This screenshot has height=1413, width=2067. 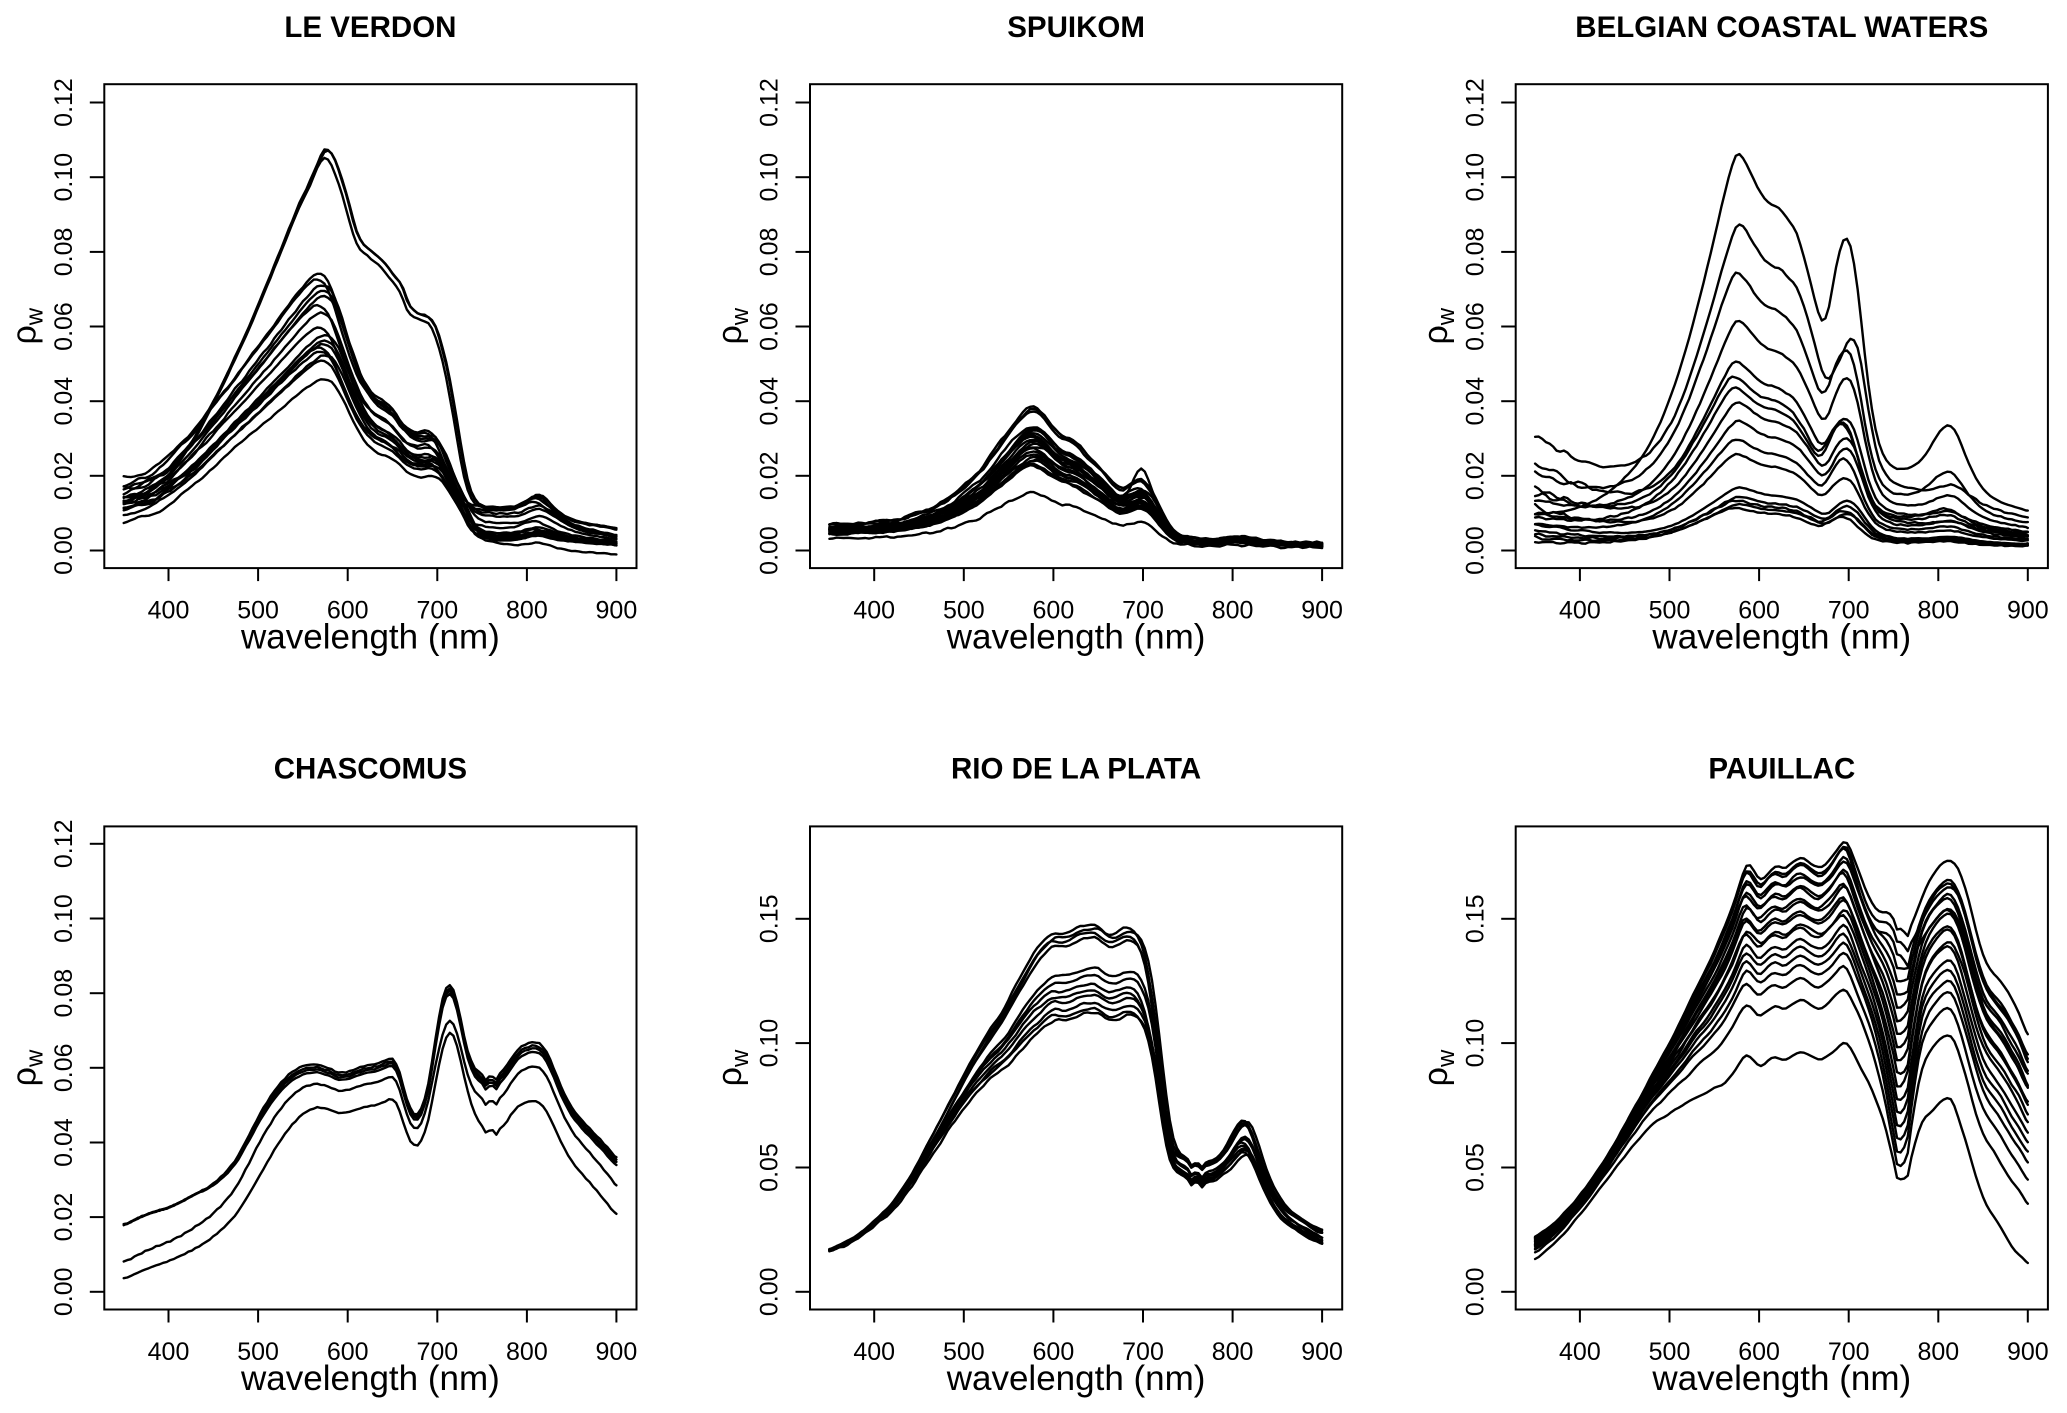 What do you see at coordinates (1781, 27) in the screenshot?
I see `svg-text: BELGIAN COASTAL WATERS` at bounding box center [1781, 27].